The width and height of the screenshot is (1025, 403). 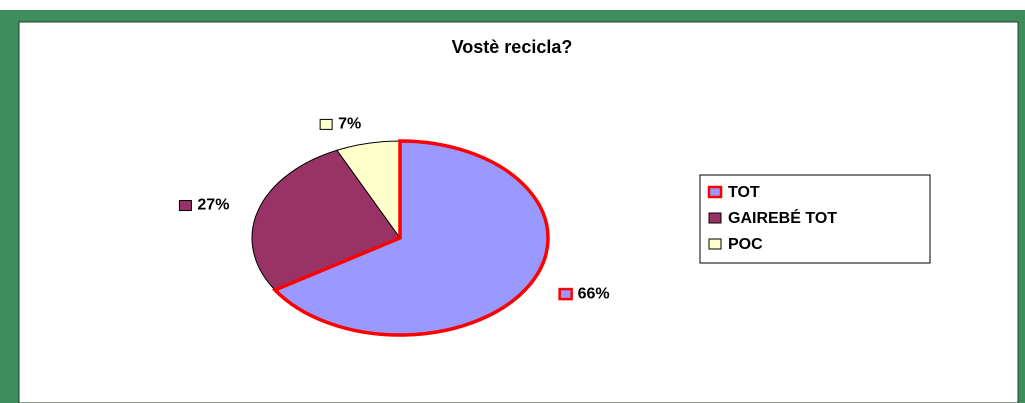 I want to click on data-label: 27%, so click(x=213, y=205).